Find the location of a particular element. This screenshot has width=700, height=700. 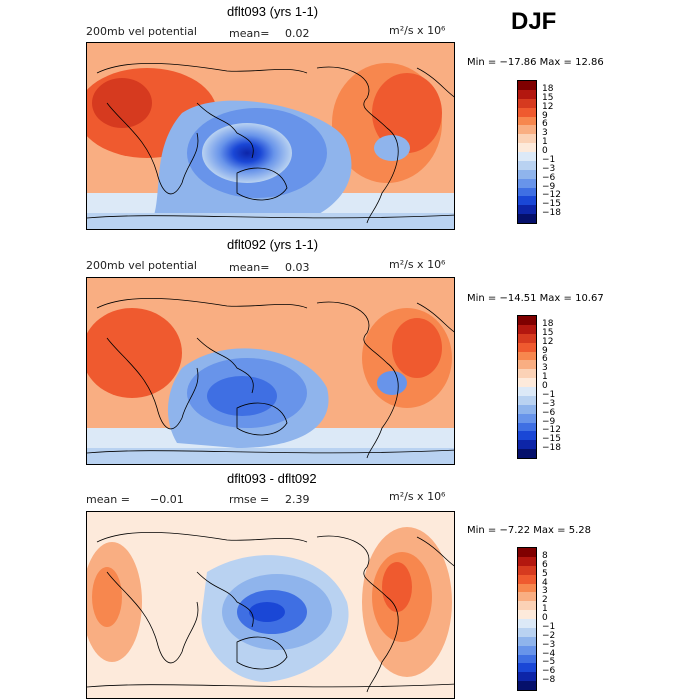

colorbar-level-label: 2 is located at coordinates (545, 600).